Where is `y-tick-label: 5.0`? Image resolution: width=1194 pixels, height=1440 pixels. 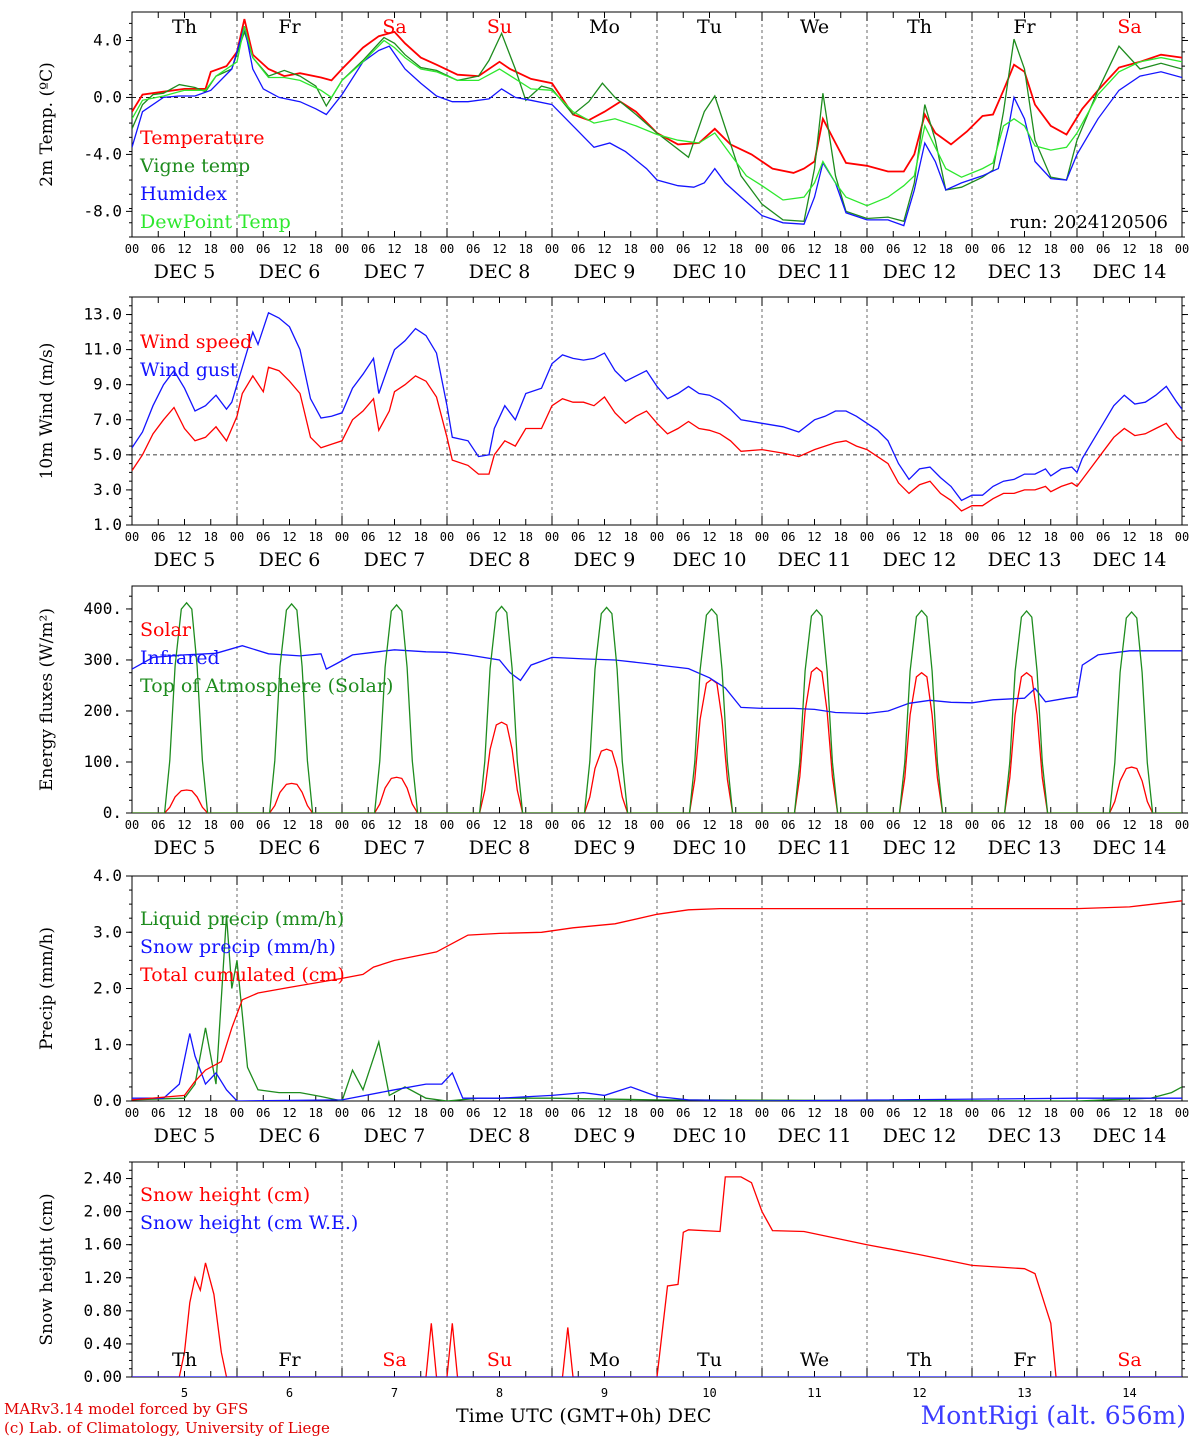 y-tick-label: 5.0 is located at coordinates (107, 454).